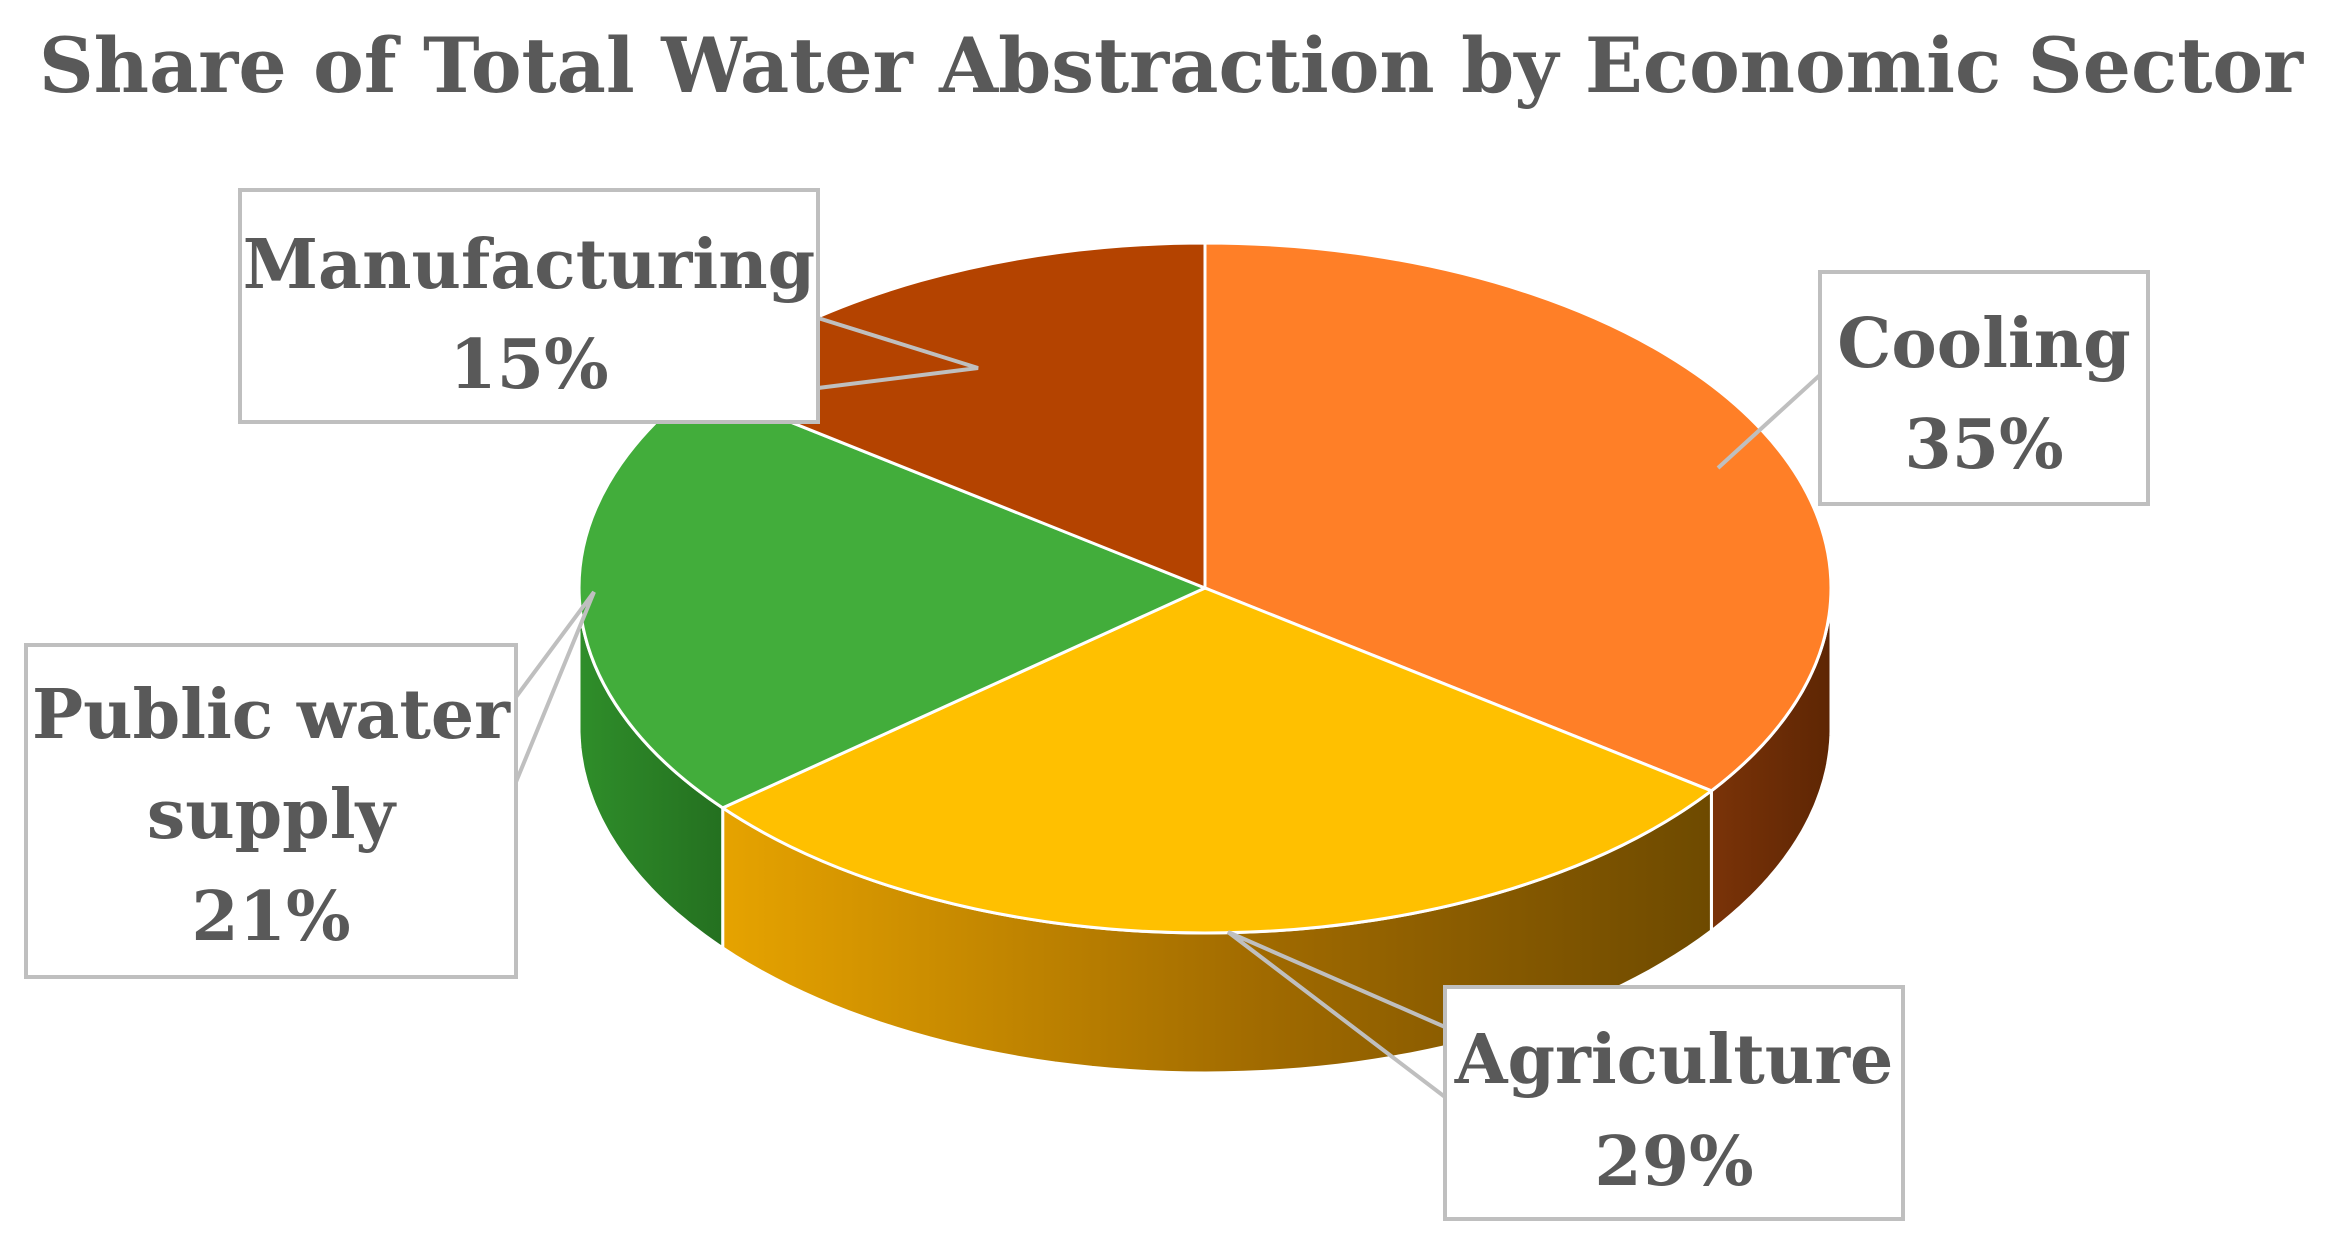  Describe the element at coordinates (1984, 388) in the screenshot. I see `data-label-box-cooling` at that location.